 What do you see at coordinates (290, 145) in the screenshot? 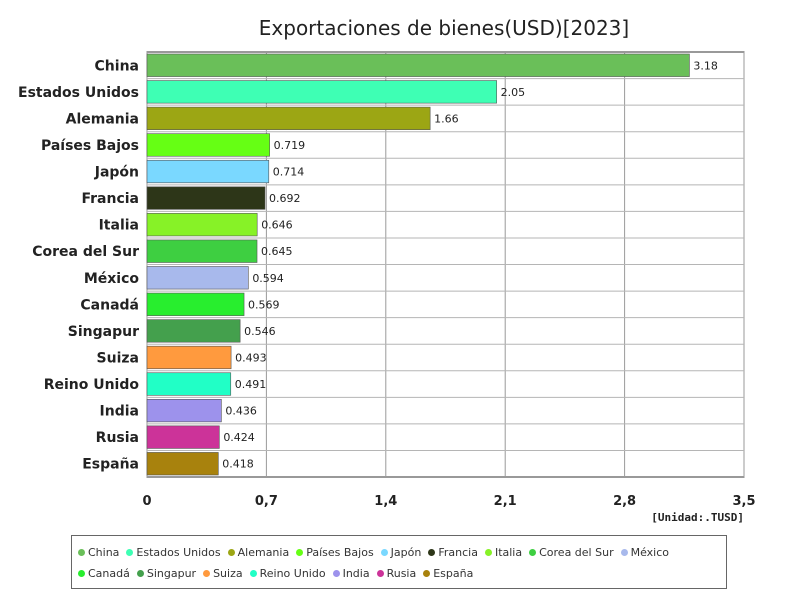
I see `data-label: 0.719` at bounding box center [290, 145].